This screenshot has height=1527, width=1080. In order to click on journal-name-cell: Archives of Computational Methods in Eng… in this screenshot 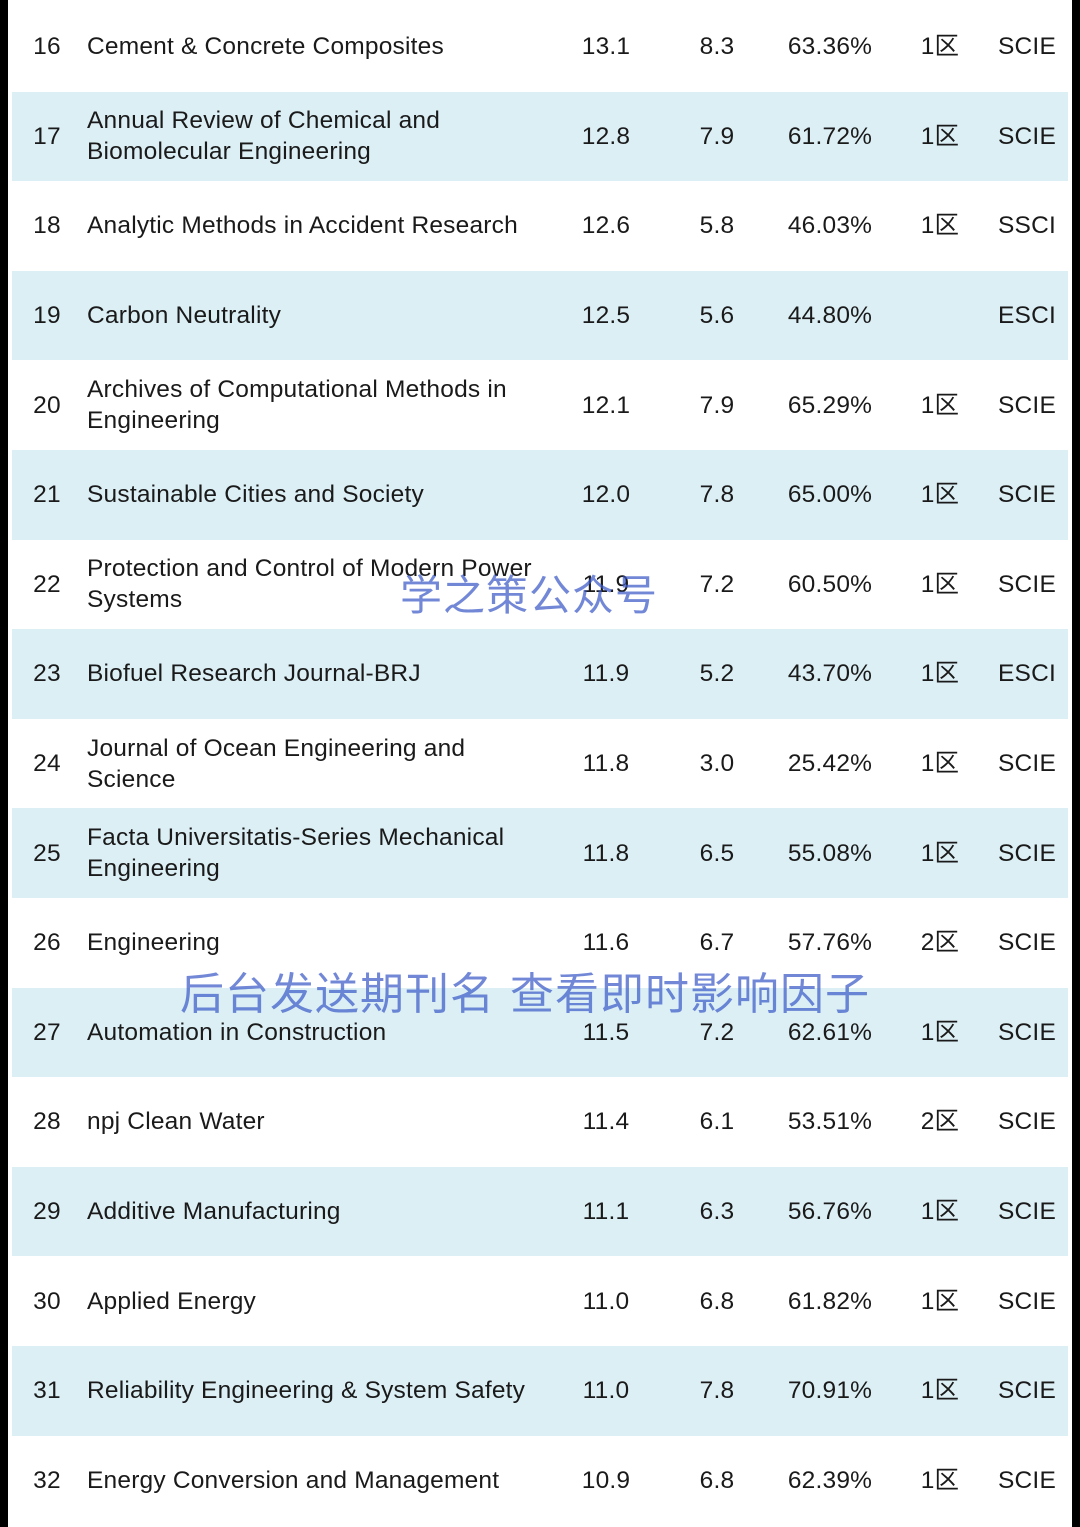, I will do `click(297, 405)`.